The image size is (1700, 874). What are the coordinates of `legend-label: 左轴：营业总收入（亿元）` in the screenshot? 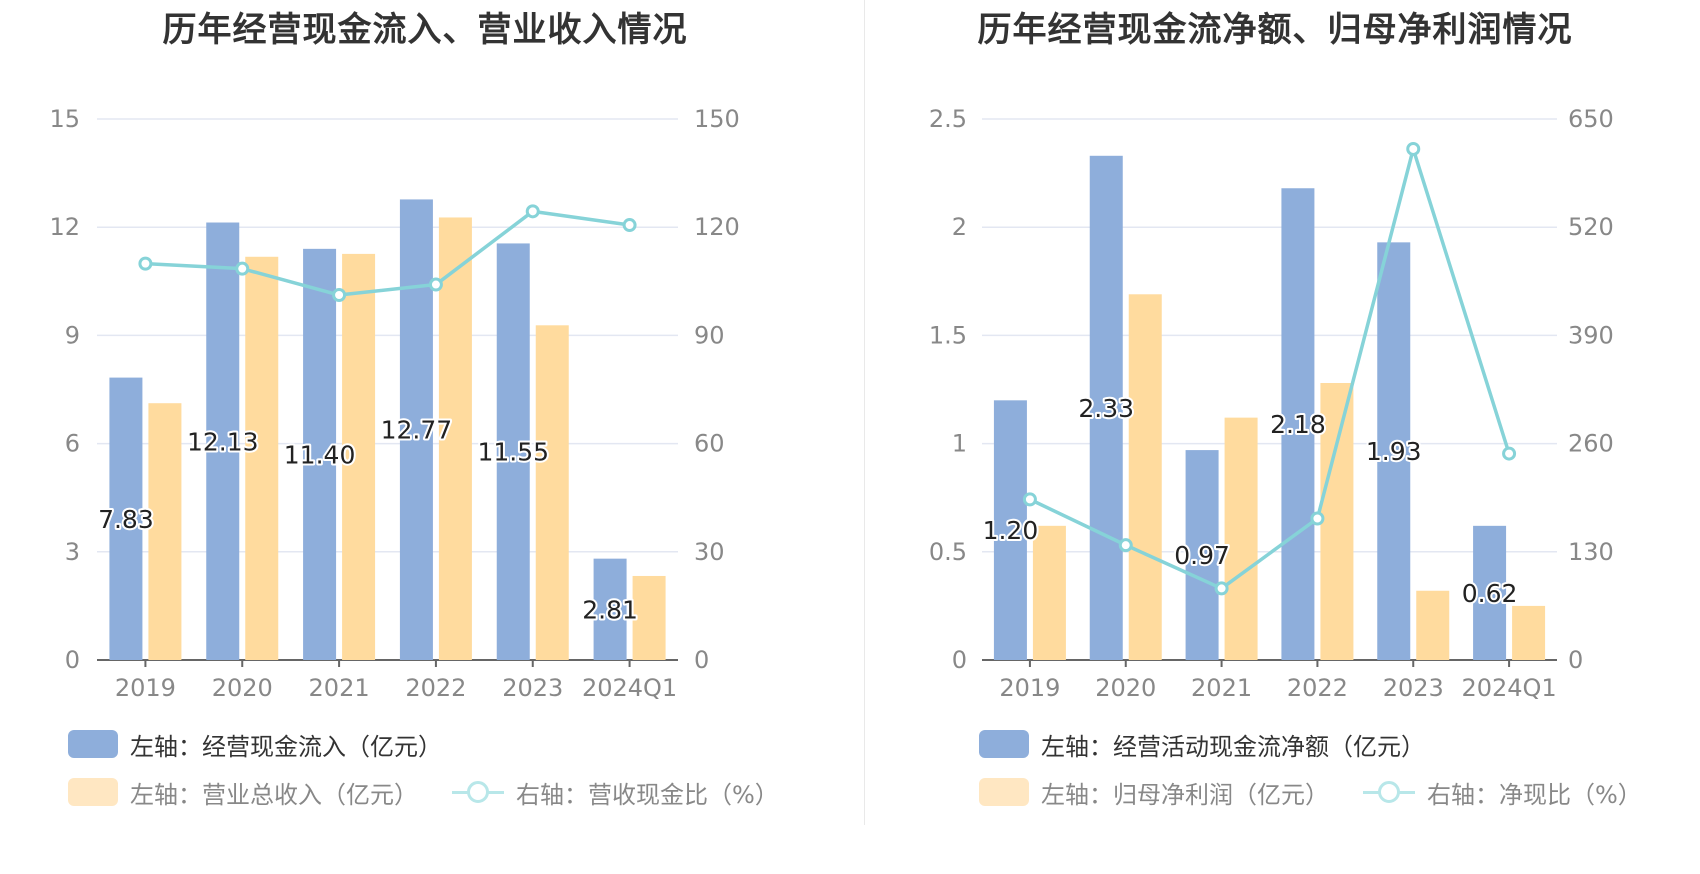 It's located at (274, 794).